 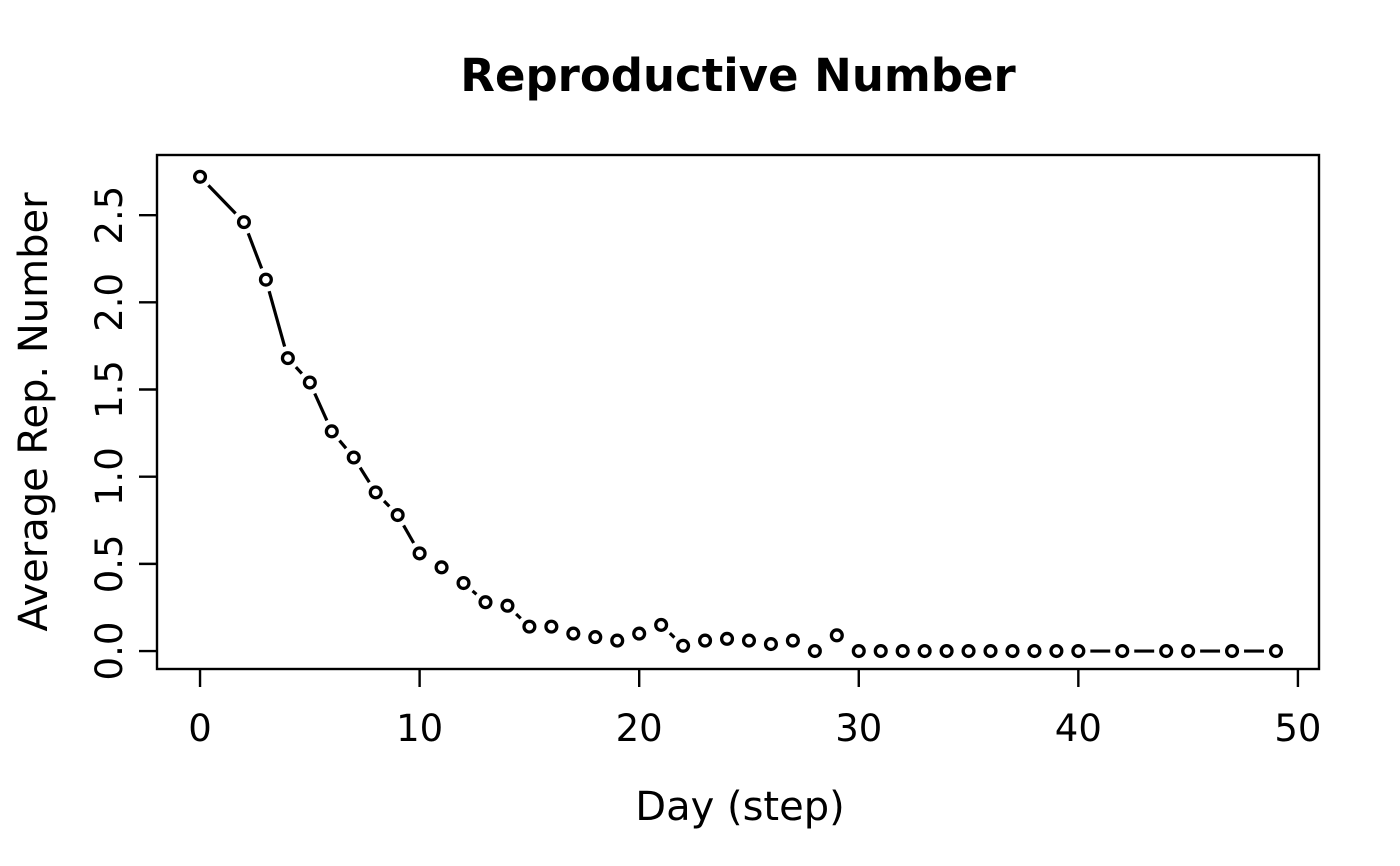 I want to click on x-axis-tick-label: 40, so click(x=1078, y=728).